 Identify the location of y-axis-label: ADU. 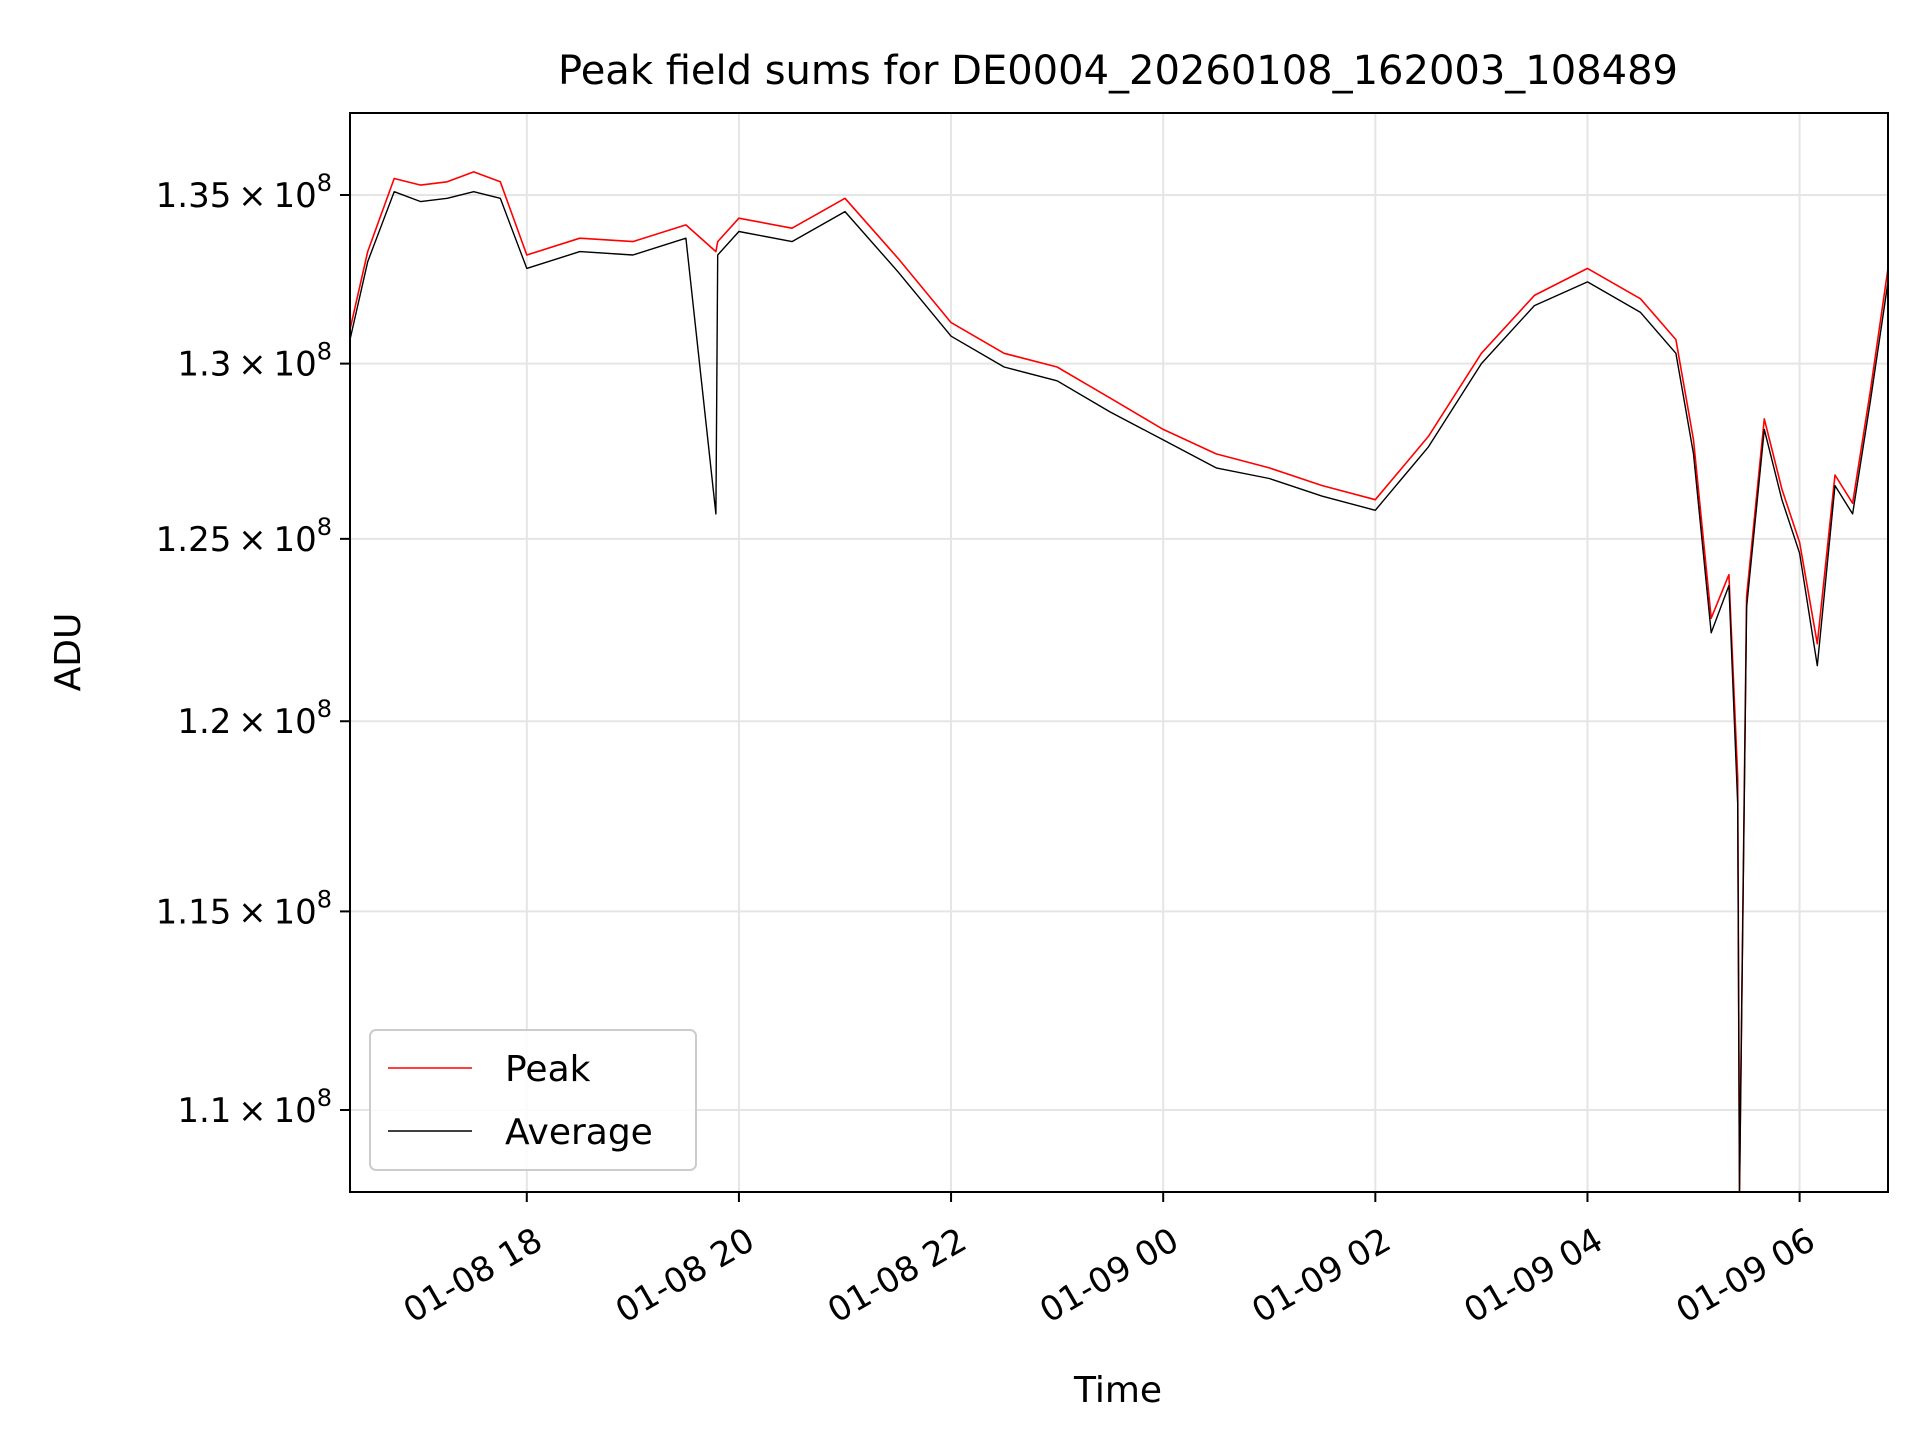
(68, 652).